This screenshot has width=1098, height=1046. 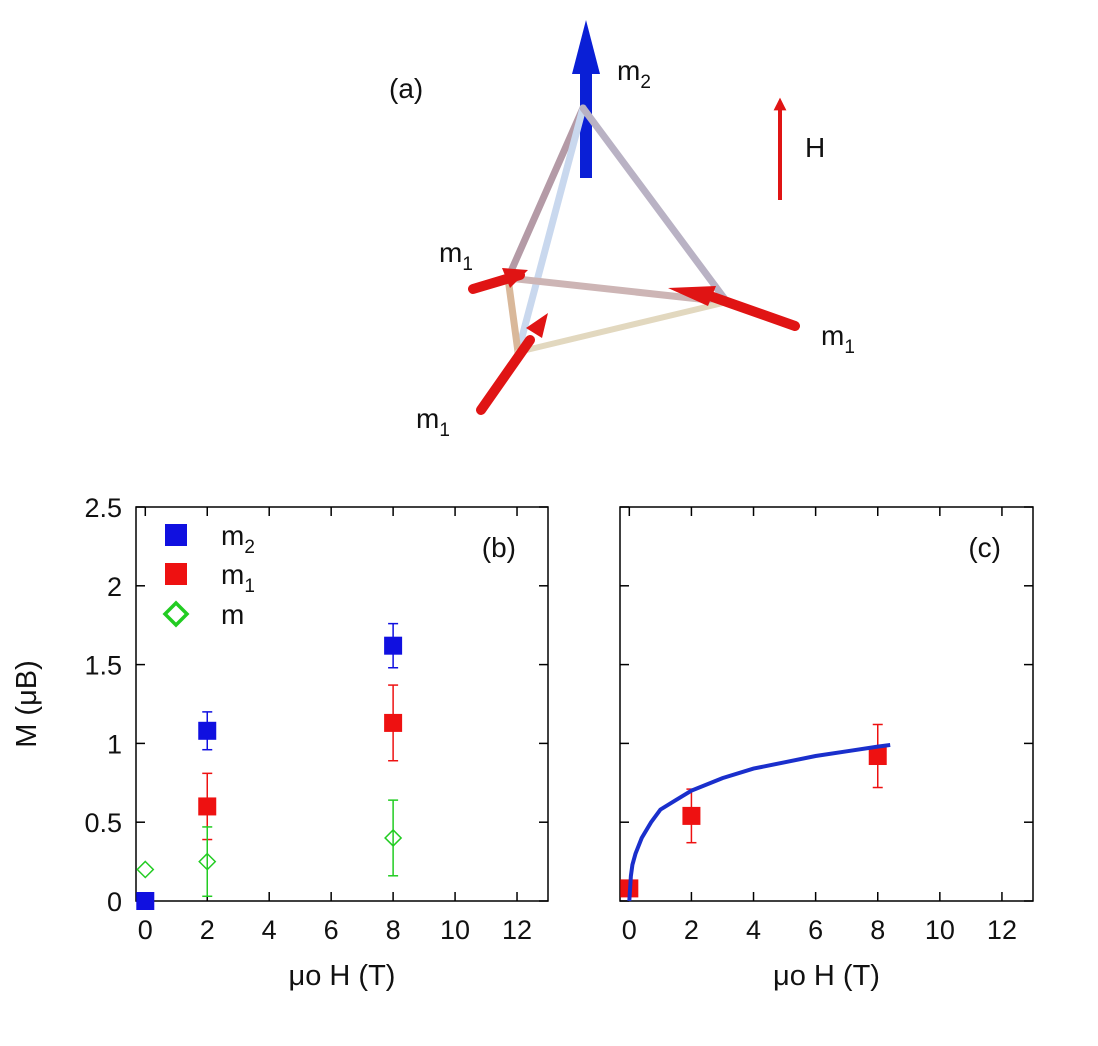 What do you see at coordinates (634, 74) in the screenshot?
I see `label-m2-top: m2` at bounding box center [634, 74].